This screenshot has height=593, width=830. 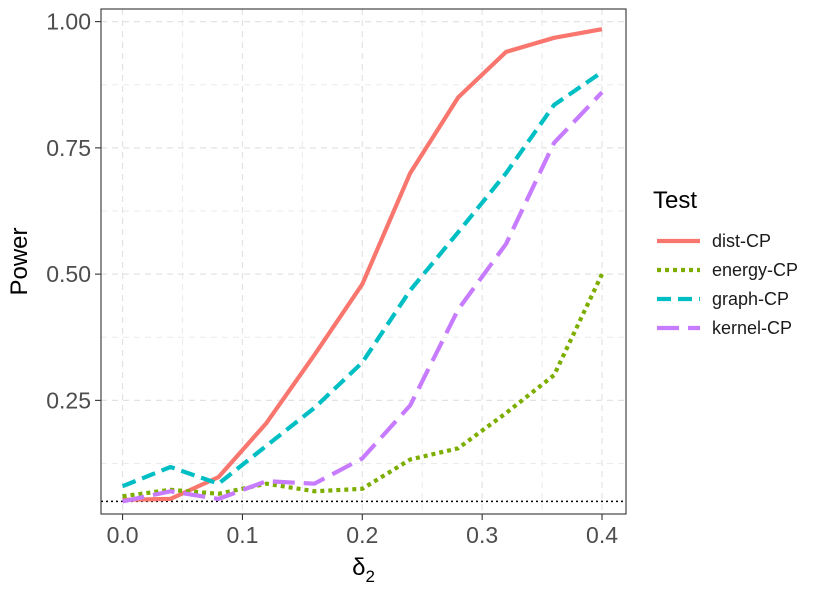 I want to click on x-tick-label: 0.1, so click(x=242, y=535).